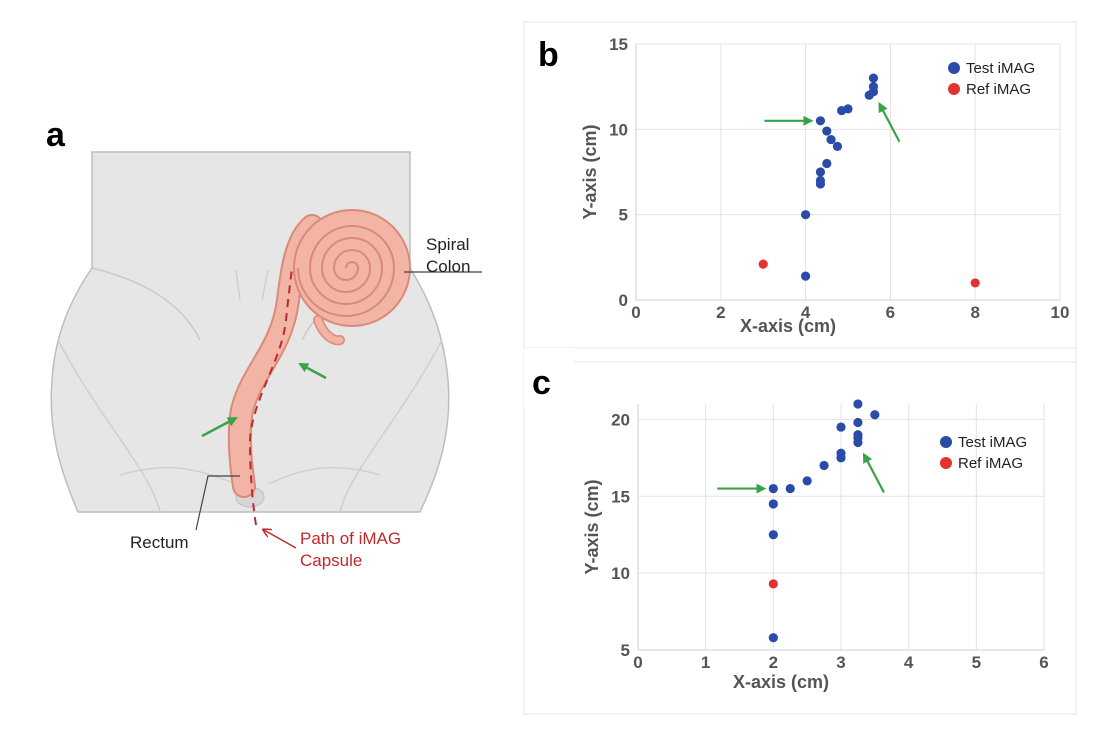  Describe the element at coordinates (541, 383) in the screenshot. I see `panel-c-letter: c` at that location.